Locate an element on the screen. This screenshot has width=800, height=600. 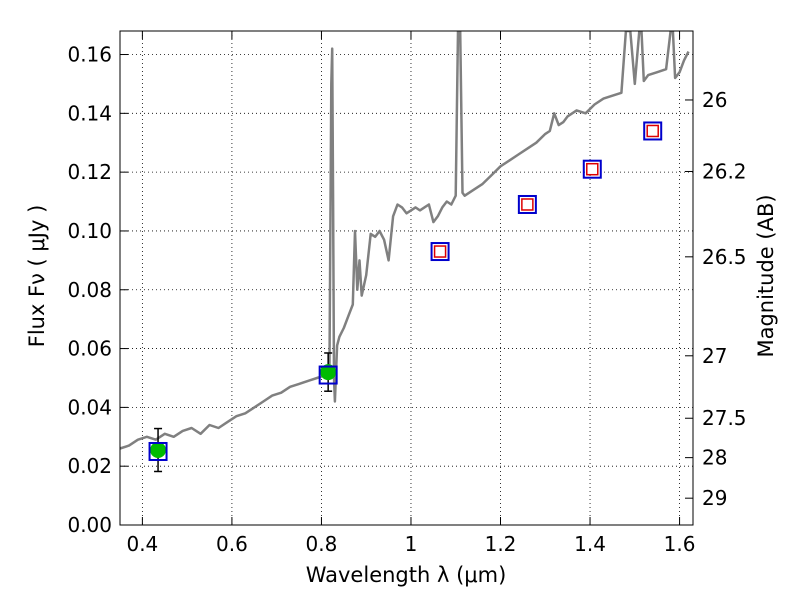
y2-ticks: 26 26.2 26.5 27 27.5 28 29 is located at coordinates (716, 299).